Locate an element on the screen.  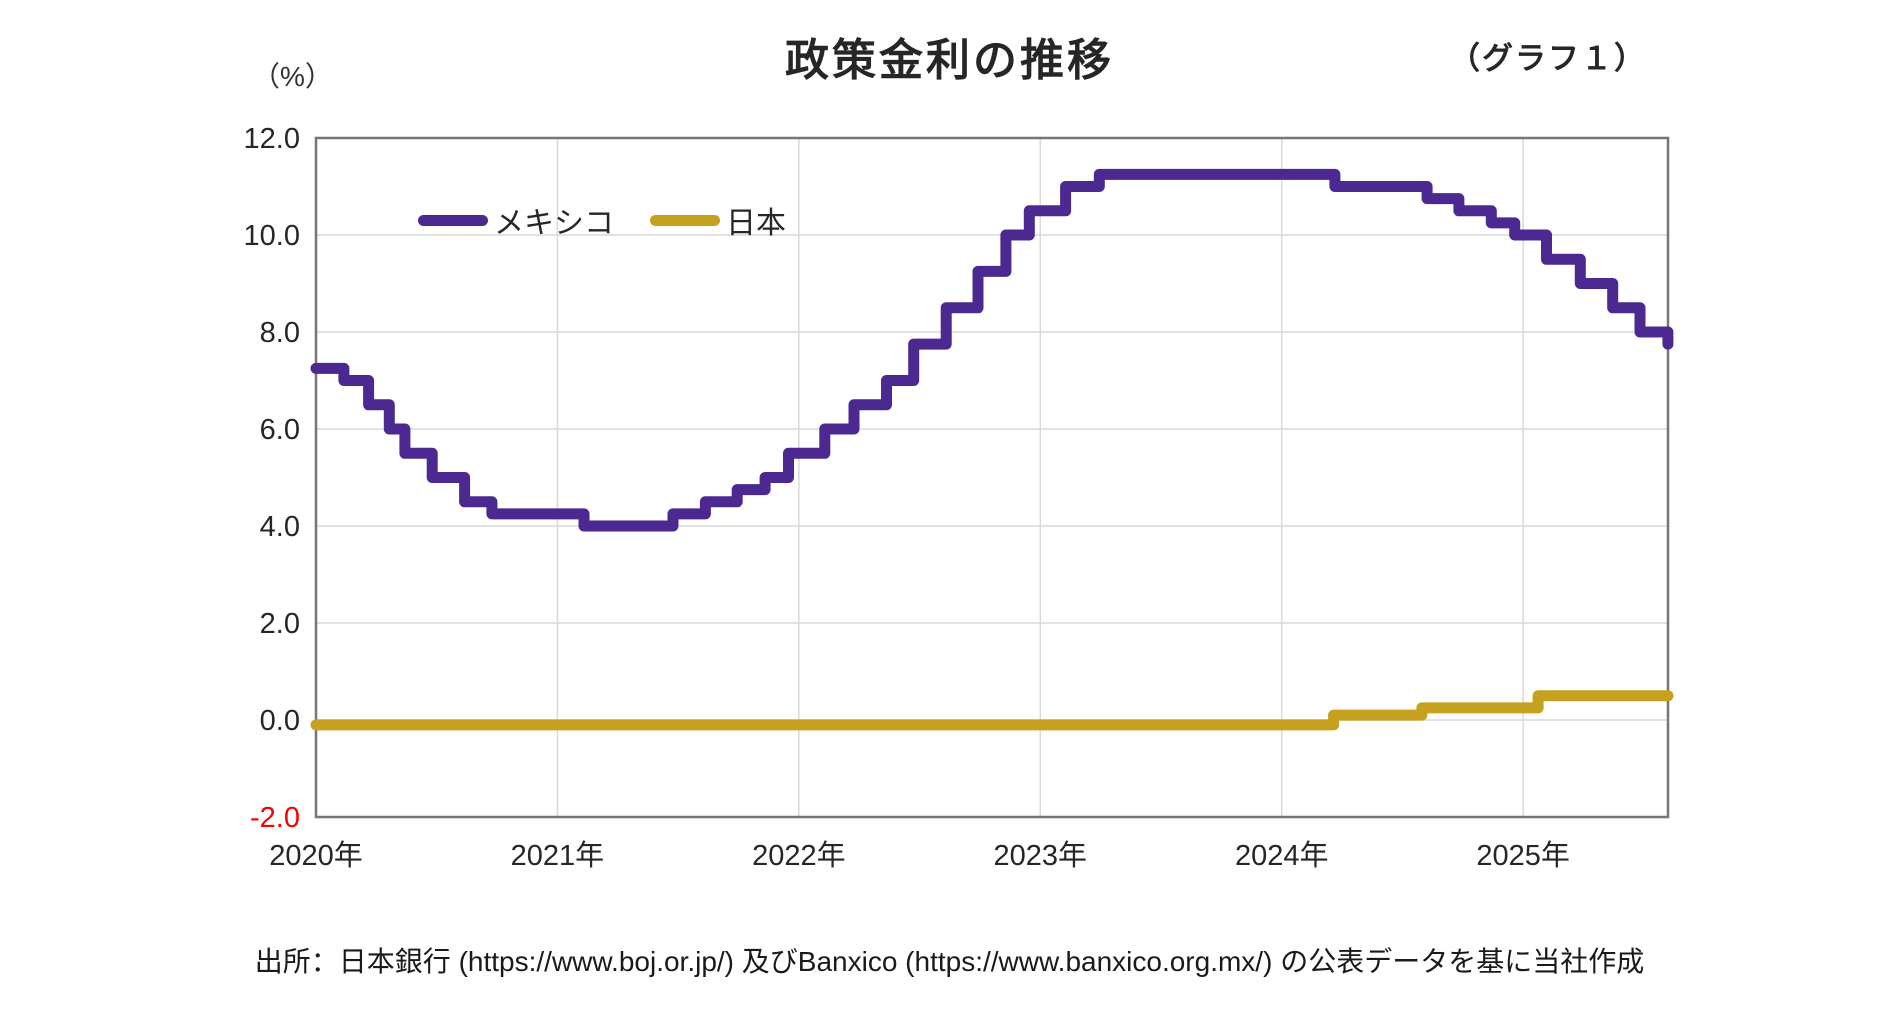
y-tick-label: -2.0 is located at coordinates (275, 818).